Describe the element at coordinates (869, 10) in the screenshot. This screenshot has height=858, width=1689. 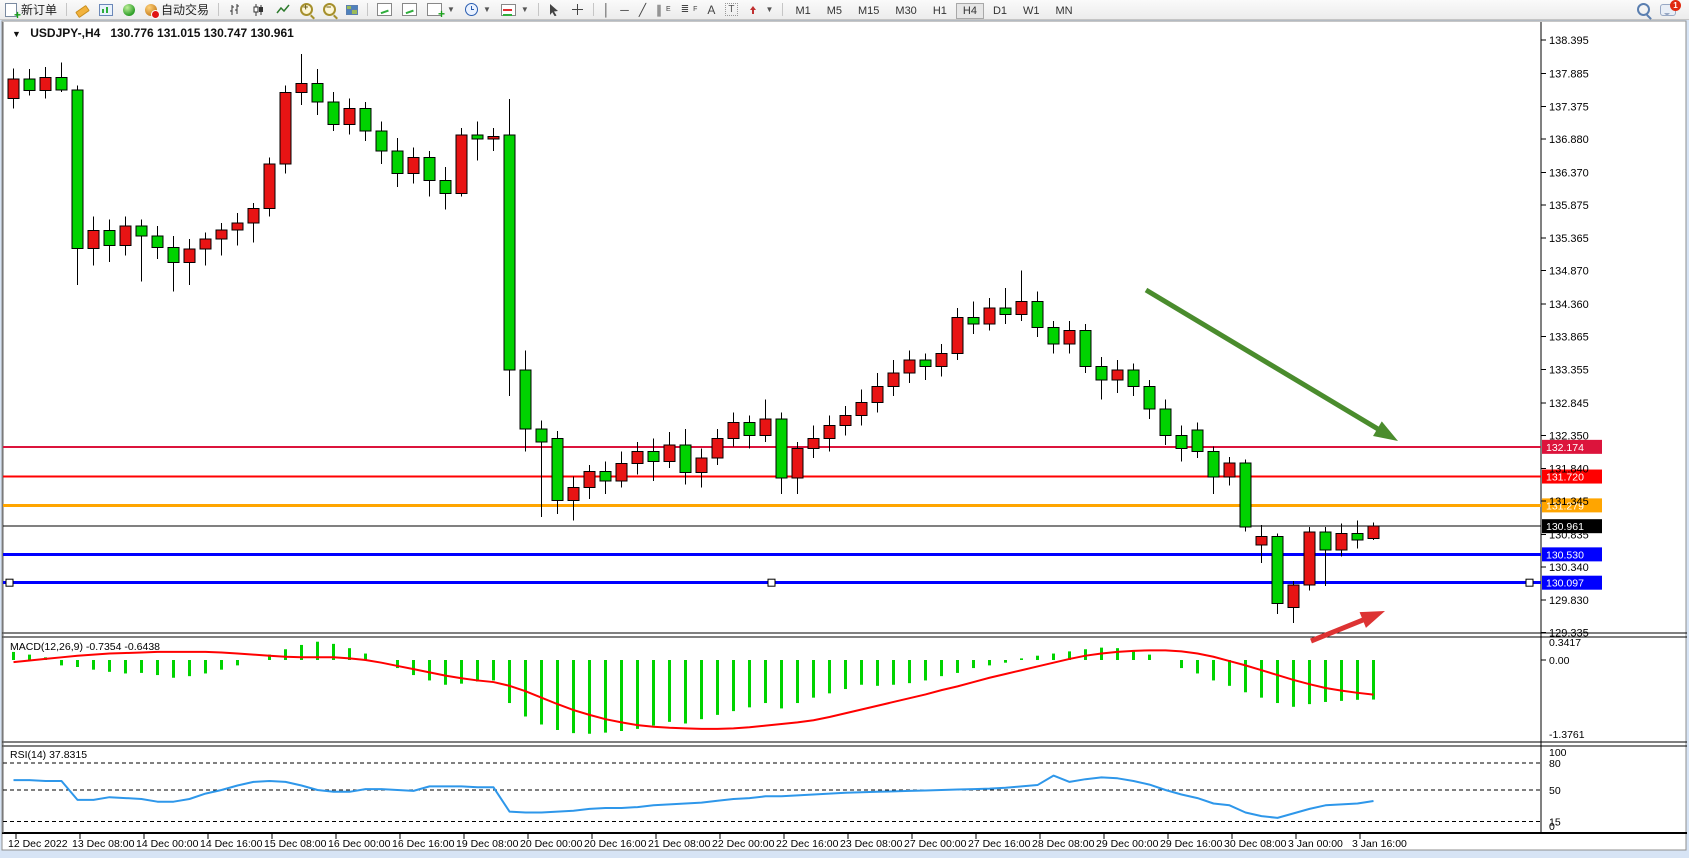
I see `timeframe-m15-button: M15` at that location.